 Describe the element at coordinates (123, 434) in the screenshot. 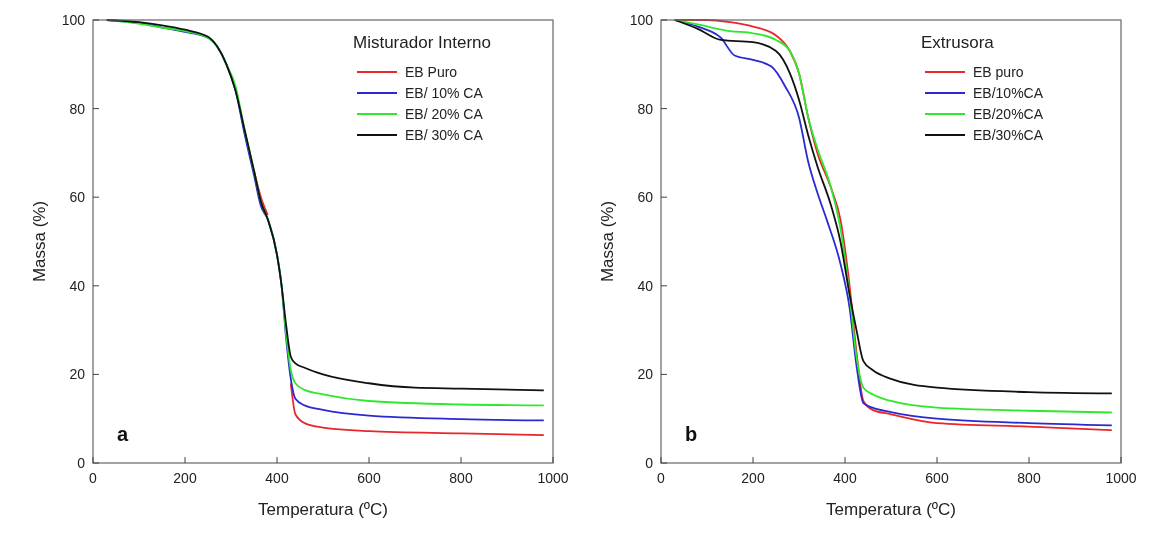

I see `annotation: a` at that location.